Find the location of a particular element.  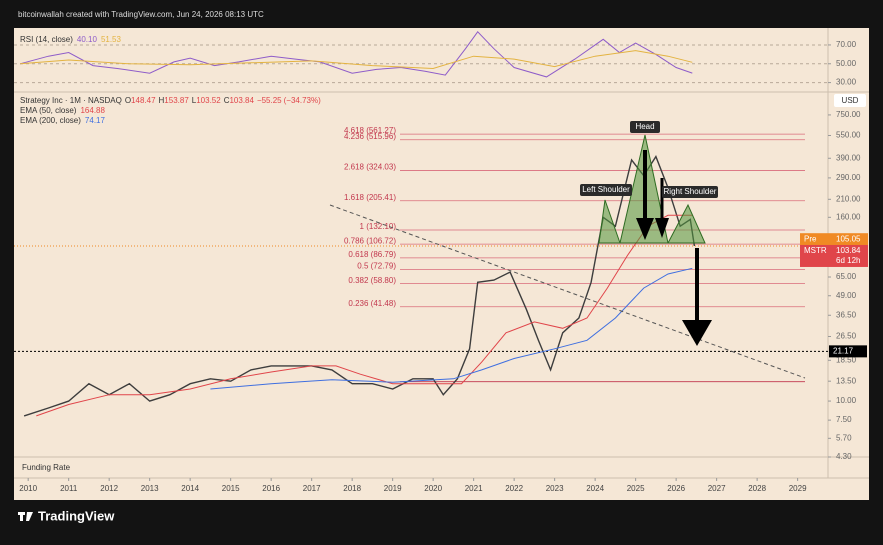

x-tick-label: 2023 is located at coordinates (555, 488).